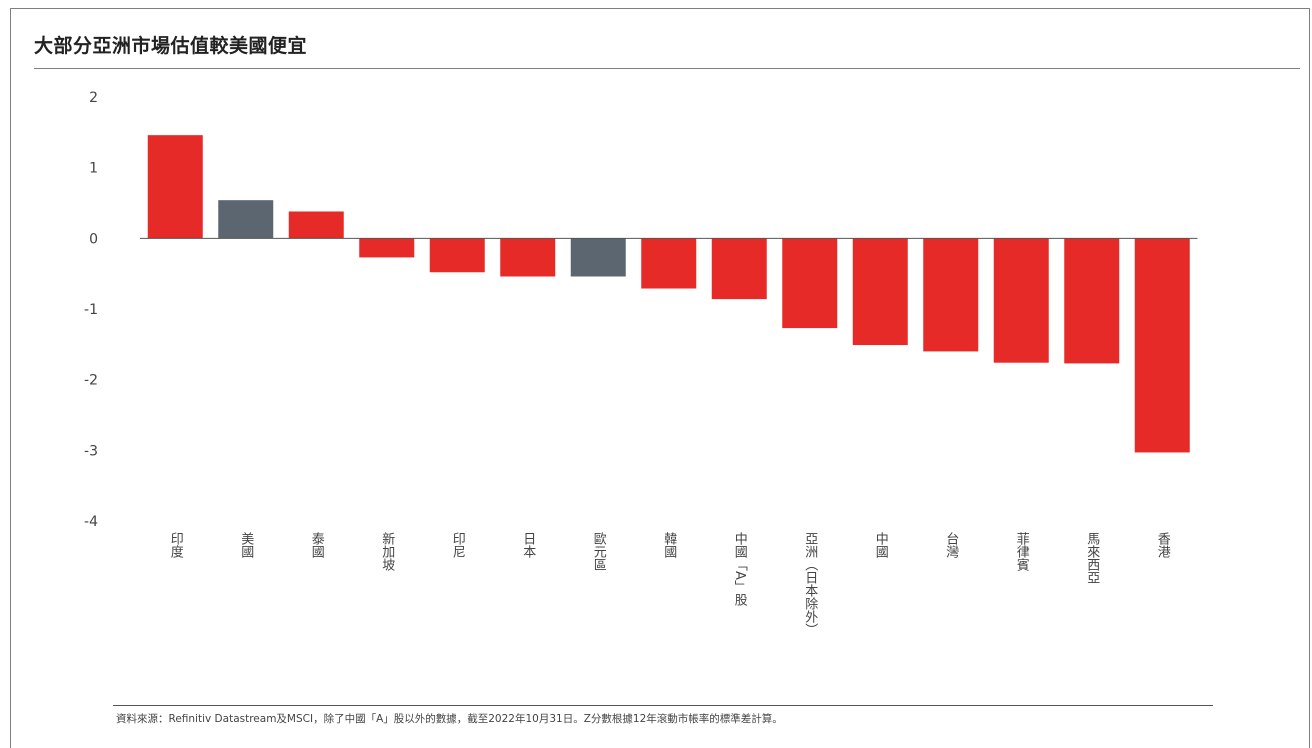 The image size is (1312, 748). Describe the element at coordinates (93, 239) in the screenshot. I see `y-tick-label: 0` at that location.